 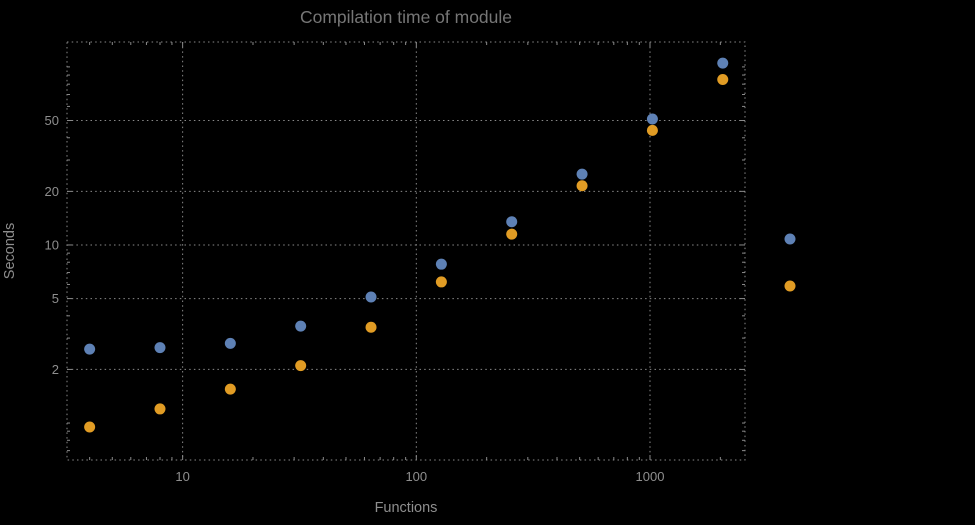 I want to click on x-tick-label: 10, so click(x=182, y=476).